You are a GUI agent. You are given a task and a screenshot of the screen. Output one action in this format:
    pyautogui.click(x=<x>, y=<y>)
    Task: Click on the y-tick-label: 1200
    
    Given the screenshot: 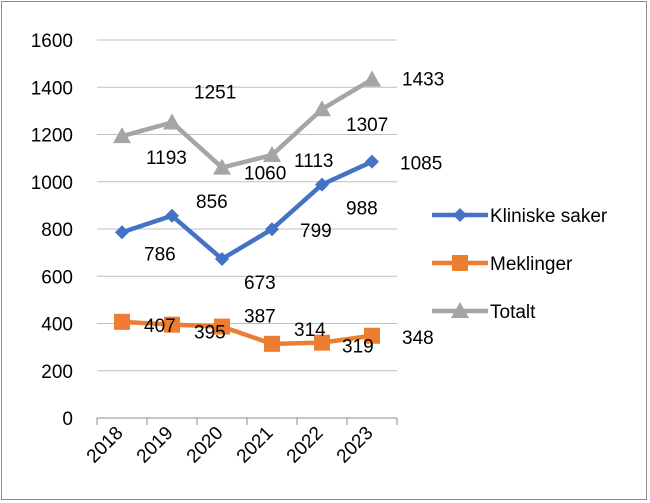 What is the action you would take?
    pyautogui.click(x=52, y=136)
    